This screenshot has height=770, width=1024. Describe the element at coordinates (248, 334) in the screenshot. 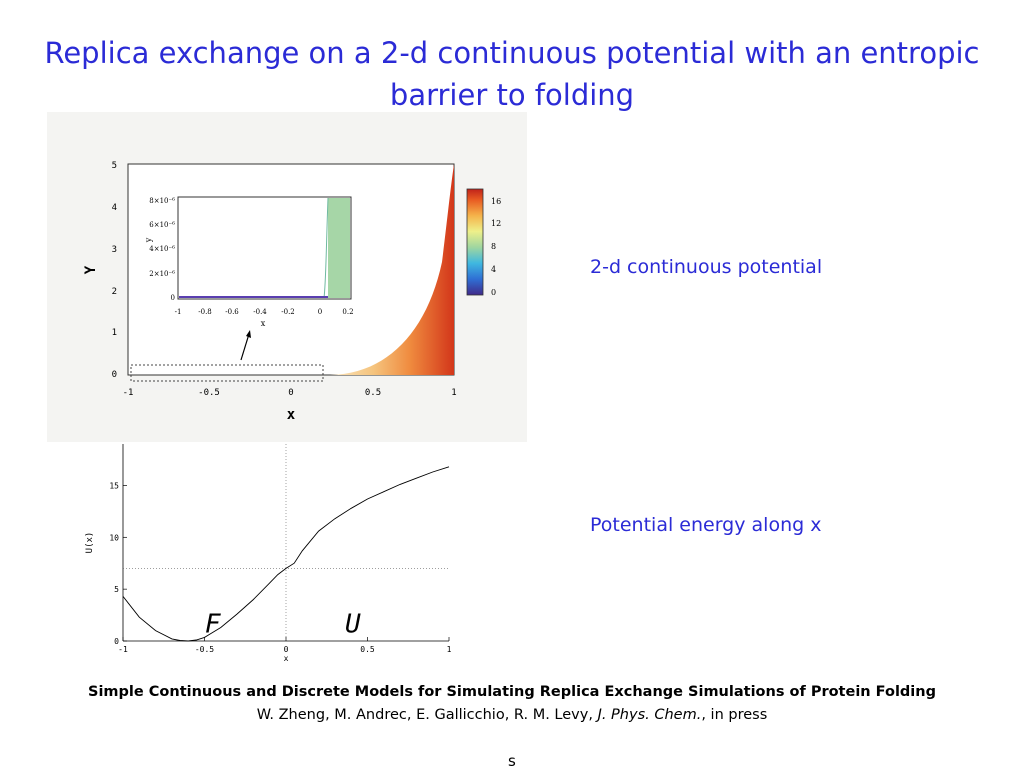

I see `arrow-head` at that location.